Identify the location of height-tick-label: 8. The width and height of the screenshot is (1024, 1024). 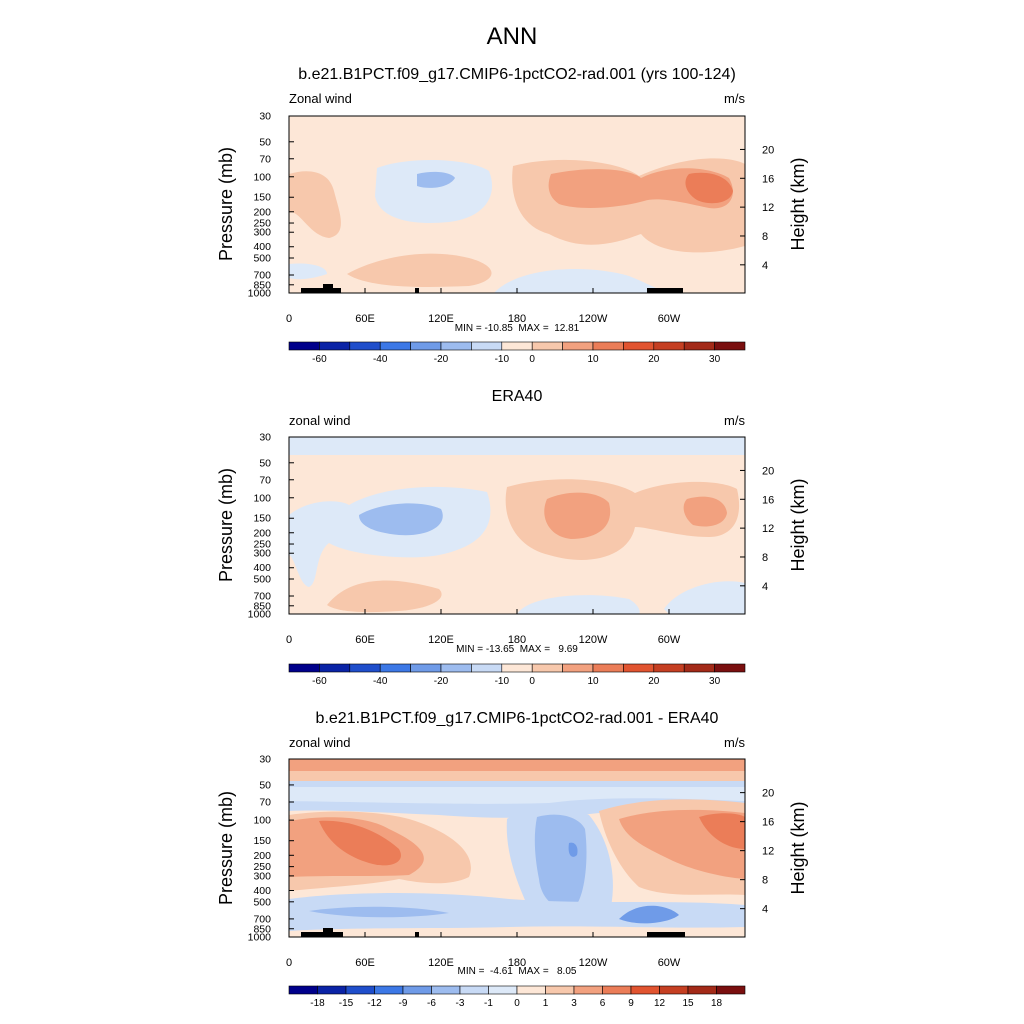
(765, 881).